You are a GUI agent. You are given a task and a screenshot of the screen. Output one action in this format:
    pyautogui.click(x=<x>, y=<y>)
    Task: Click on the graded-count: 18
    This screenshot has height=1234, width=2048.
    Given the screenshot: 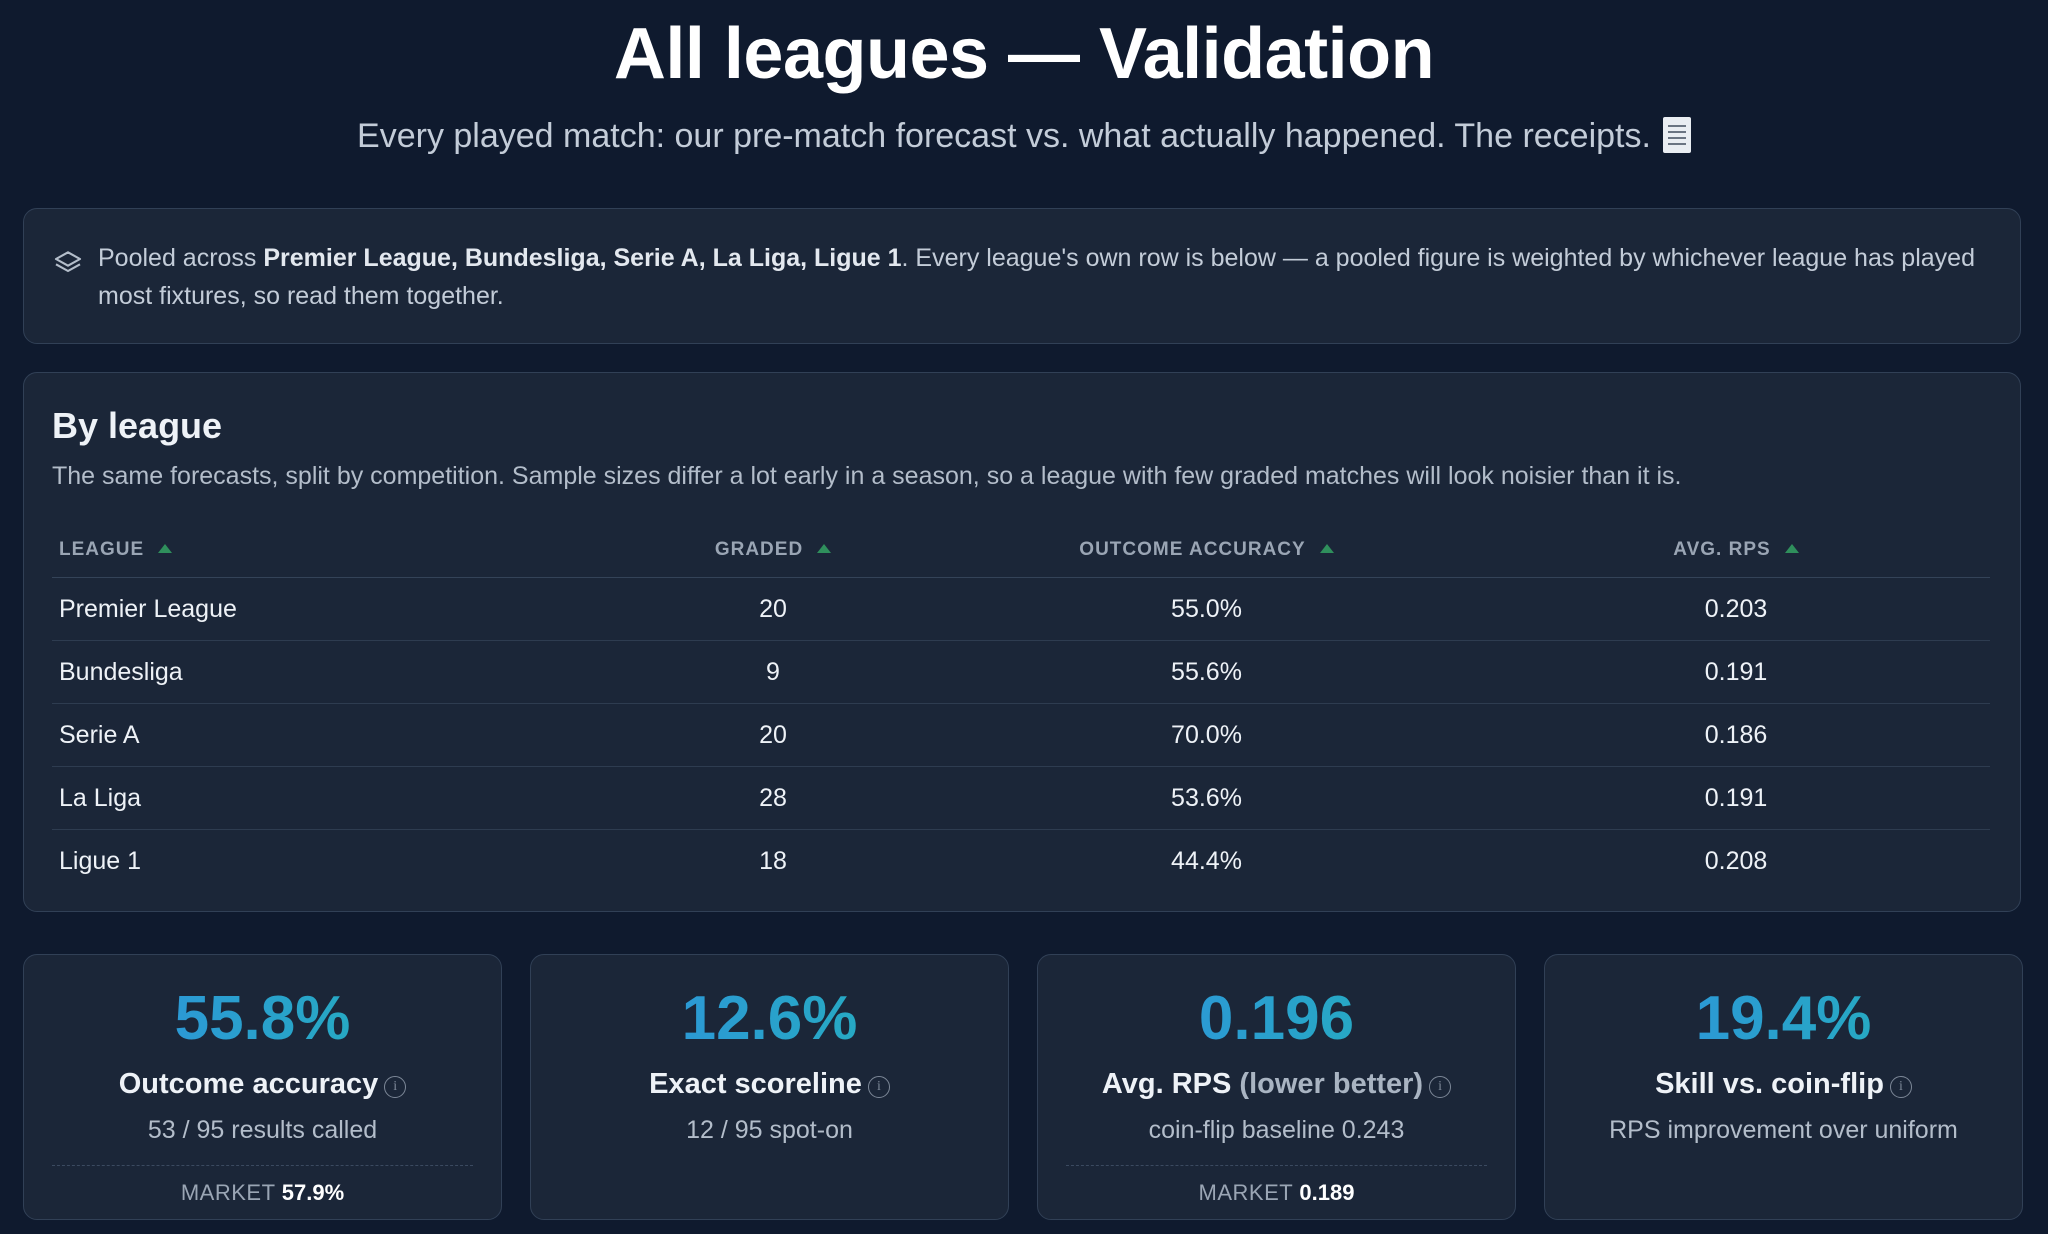 What is the action you would take?
    pyautogui.click(x=773, y=860)
    